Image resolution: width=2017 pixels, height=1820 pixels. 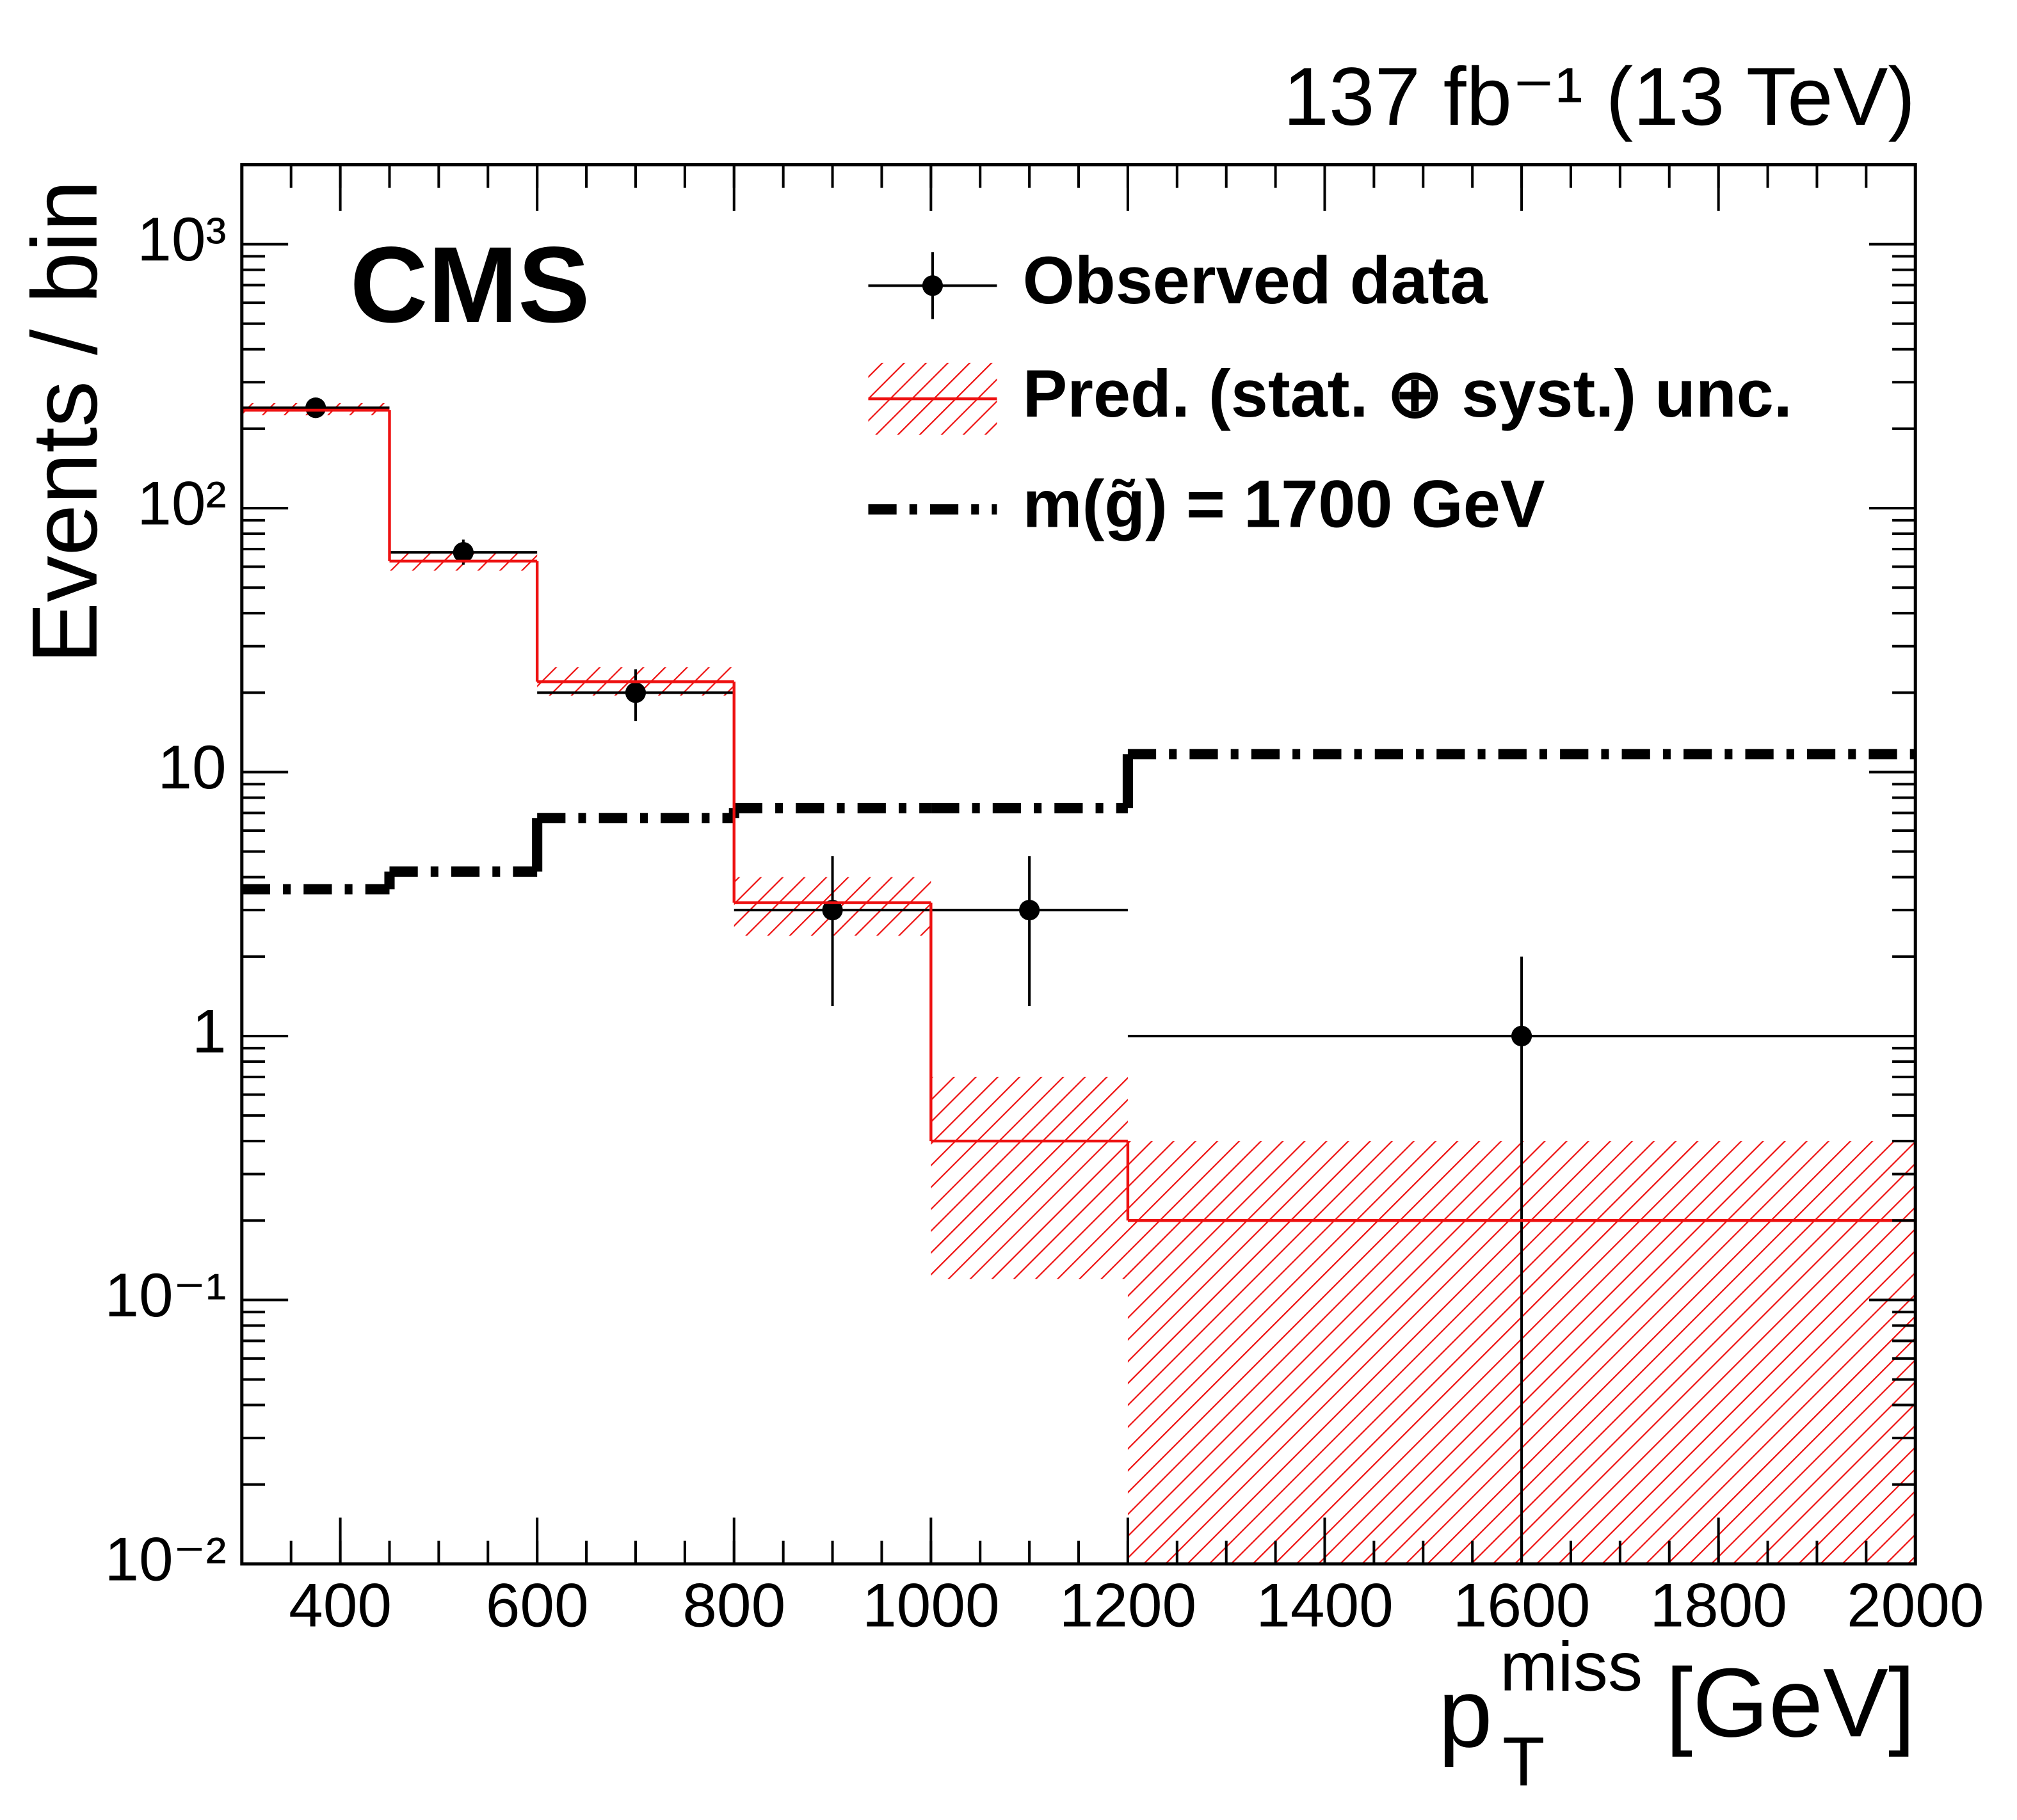 What do you see at coordinates (1325, 1606) in the screenshot?
I see `x-tick-label: 1400` at bounding box center [1325, 1606].